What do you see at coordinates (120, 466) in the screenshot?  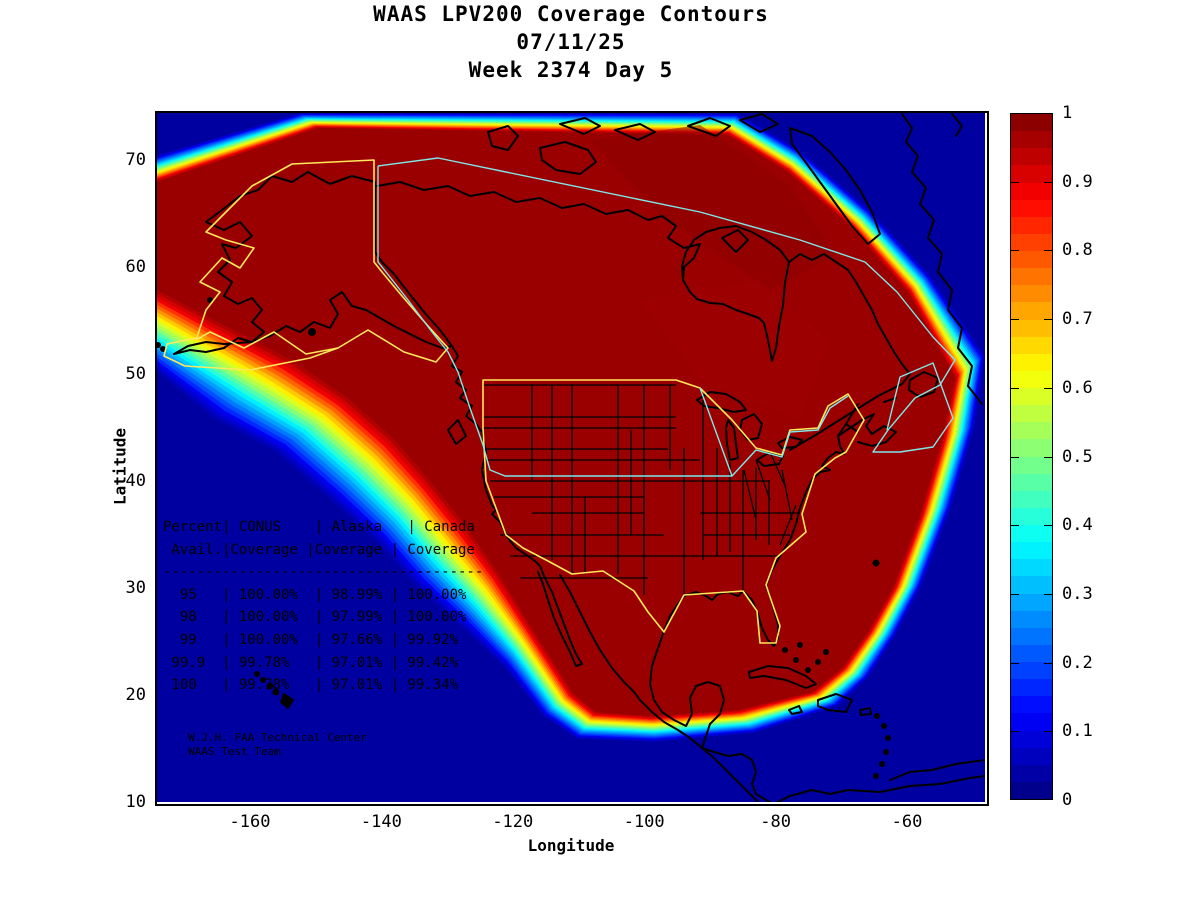 I see `y-axis-label: Latitude` at bounding box center [120, 466].